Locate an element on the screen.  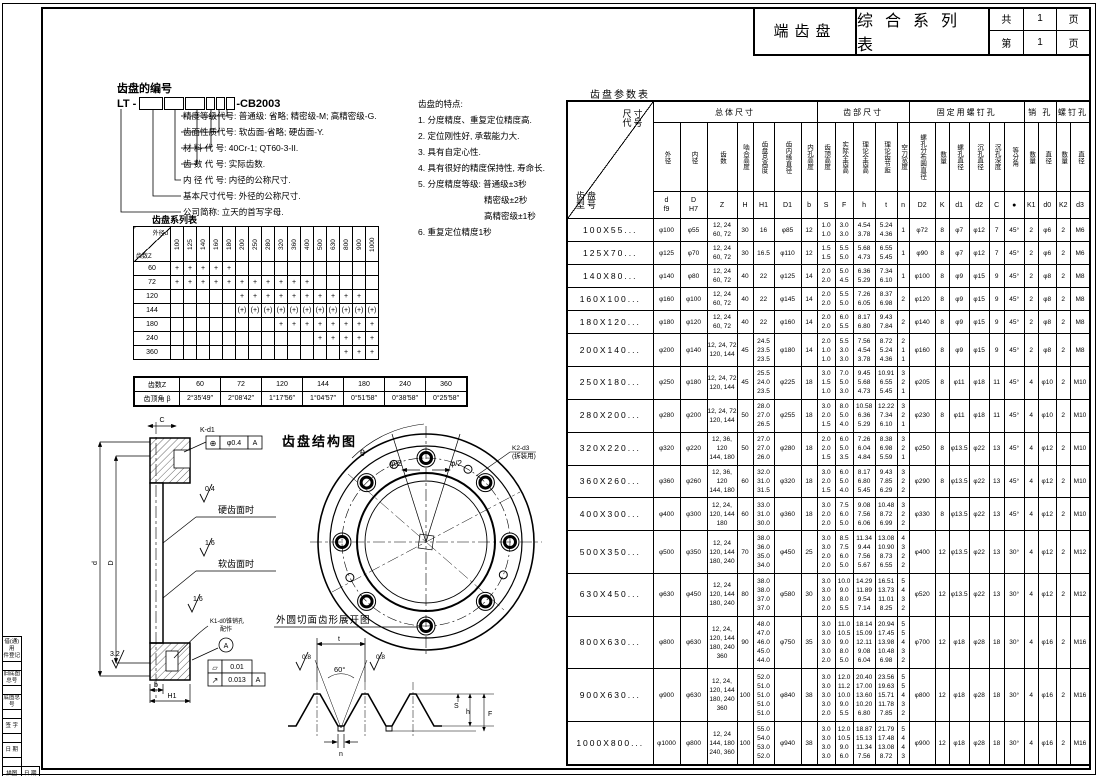
param-value-cell: φ70 is located at coordinates (693, 253).